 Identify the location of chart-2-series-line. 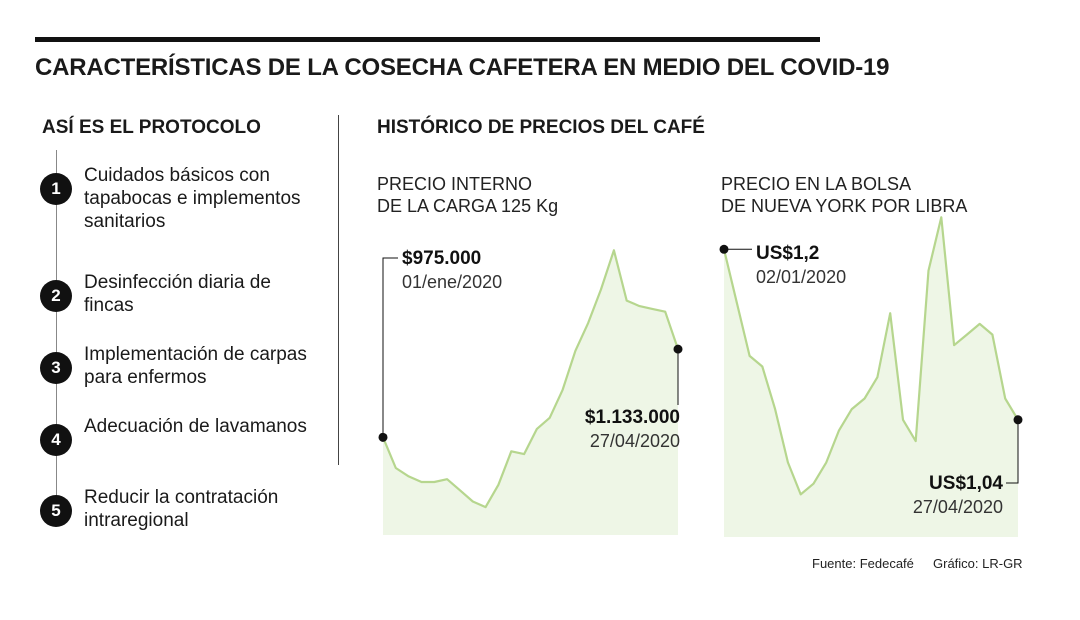
(870, 356).